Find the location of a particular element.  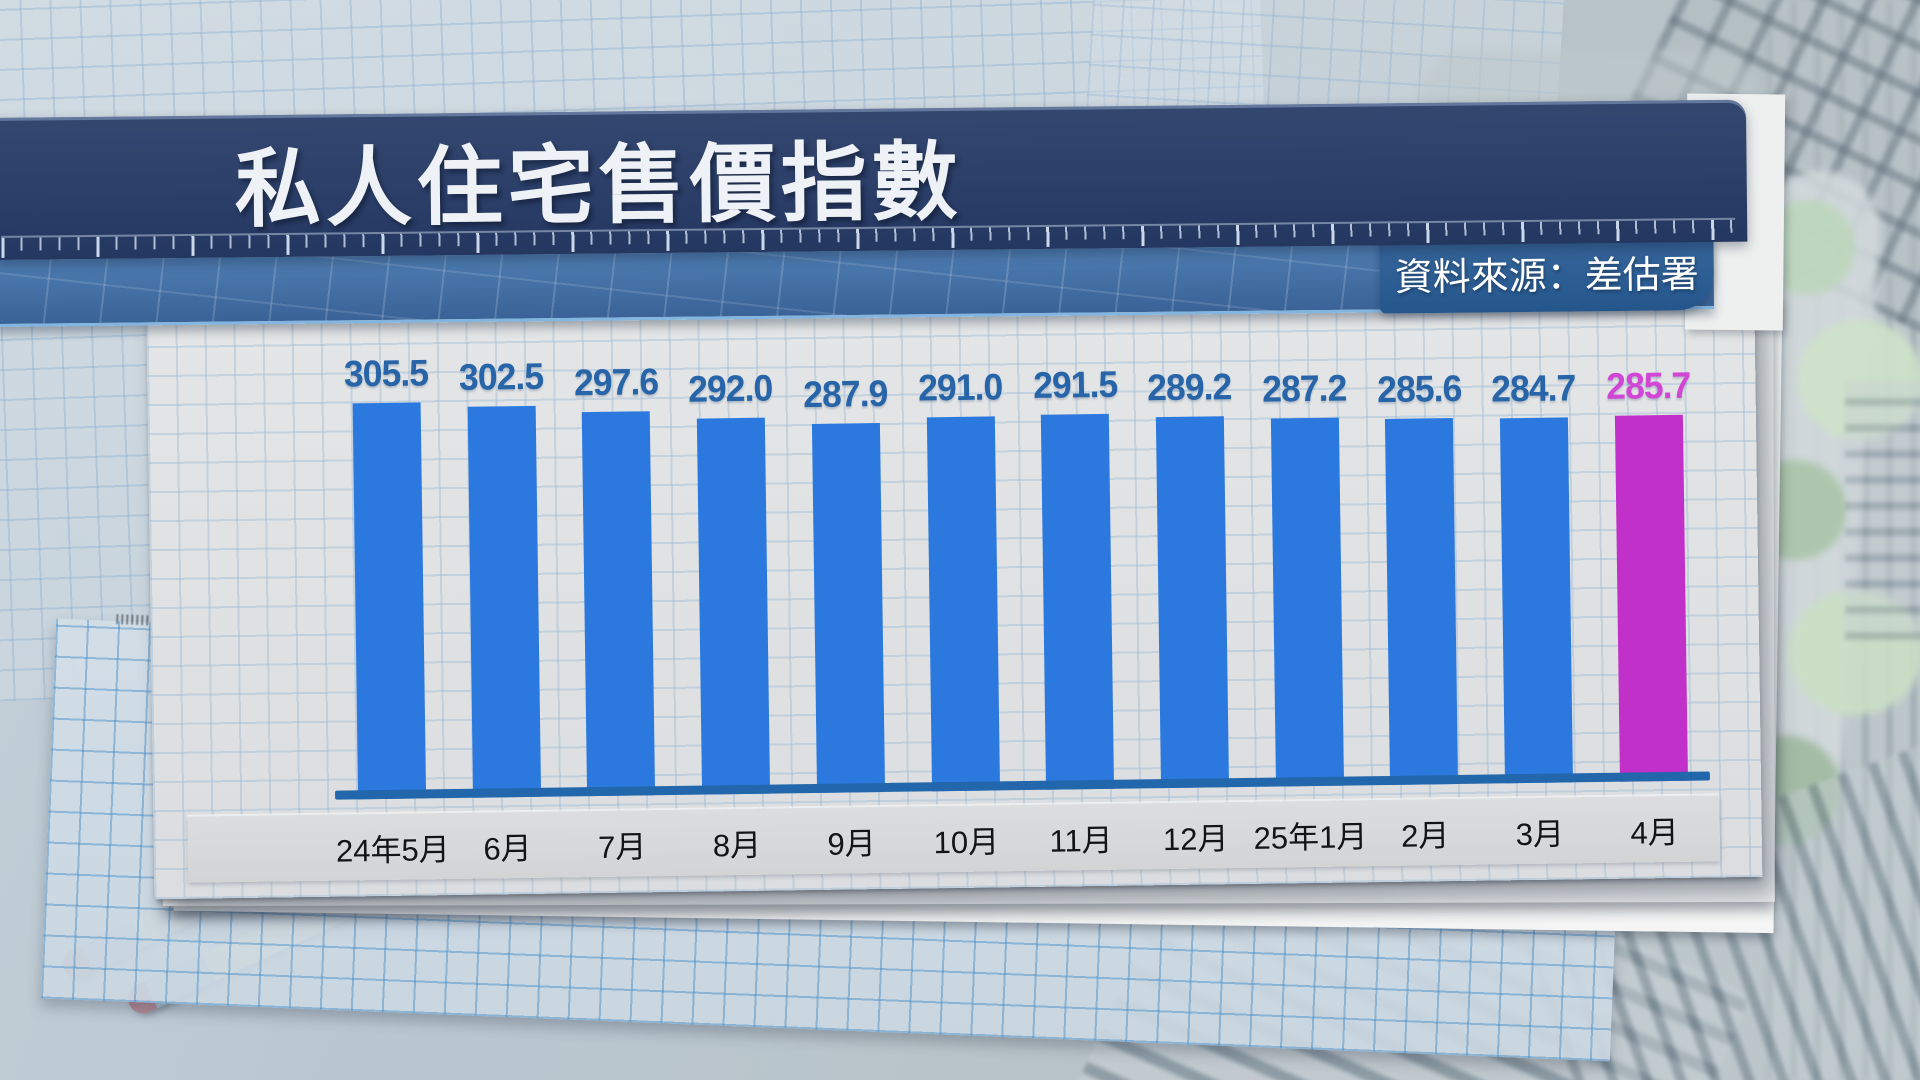

x-axis-label: 7月 is located at coordinates (622, 846).